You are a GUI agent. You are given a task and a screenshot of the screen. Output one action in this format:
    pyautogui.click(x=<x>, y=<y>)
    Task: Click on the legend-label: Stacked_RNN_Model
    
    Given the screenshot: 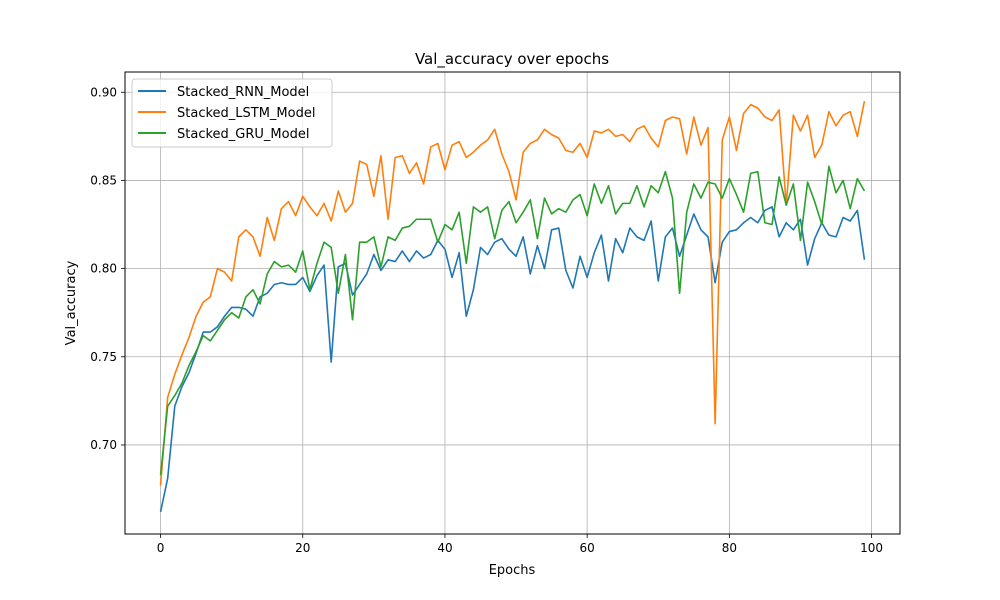 What is the action you would take?
    pyautogui.click(x=243, y=92)
    